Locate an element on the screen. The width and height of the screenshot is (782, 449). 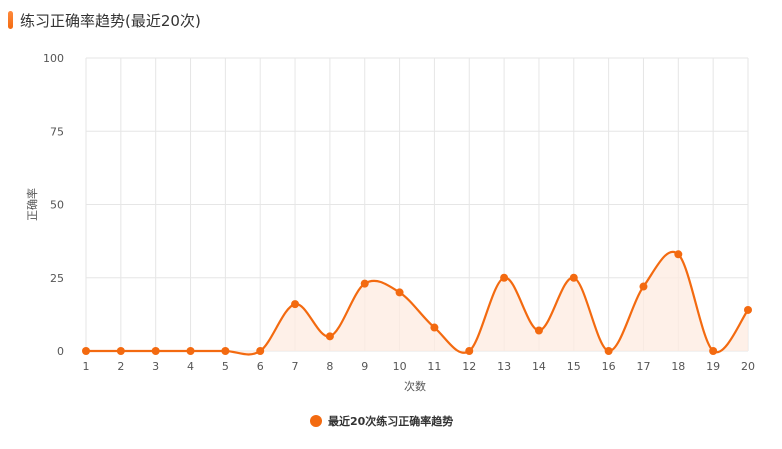
x-tick-label: 14 is located at coordinates (539, 366).